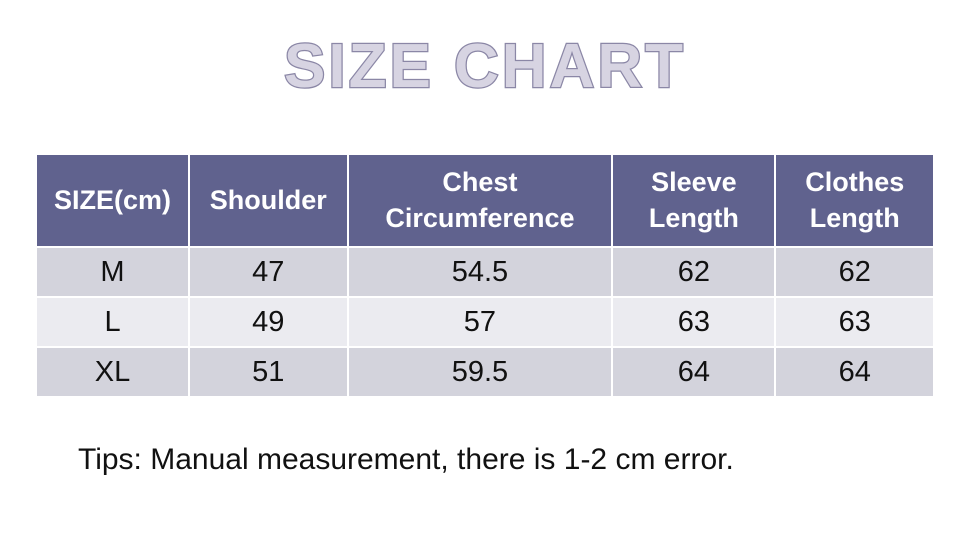 This screenshot has width=970, height=540. I want to click on size-cell: M, so click(112, 272).